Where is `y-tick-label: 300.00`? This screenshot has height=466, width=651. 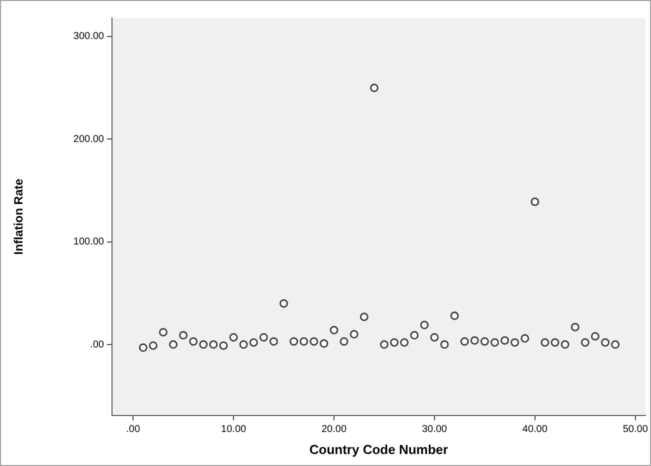
y-tick-label: 300.00 is located at coordinates (88, 36).